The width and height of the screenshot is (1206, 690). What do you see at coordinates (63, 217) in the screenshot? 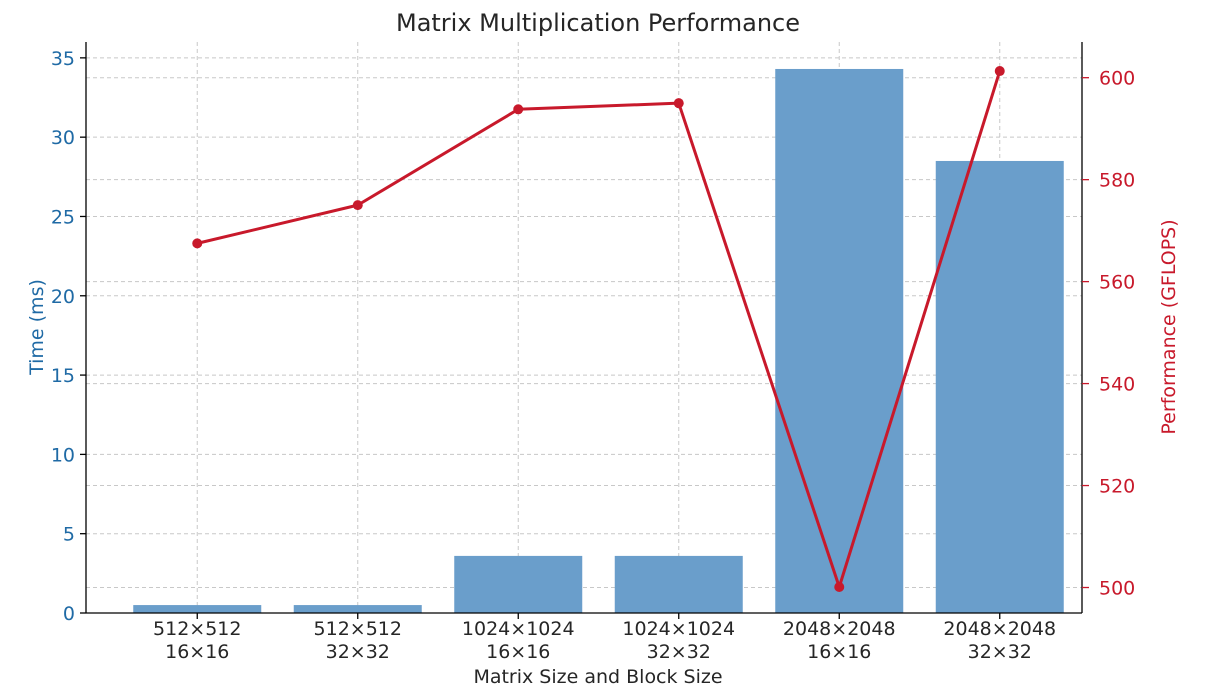
I see `y-left-tick-label: 25` at bounding box center [63, 217].